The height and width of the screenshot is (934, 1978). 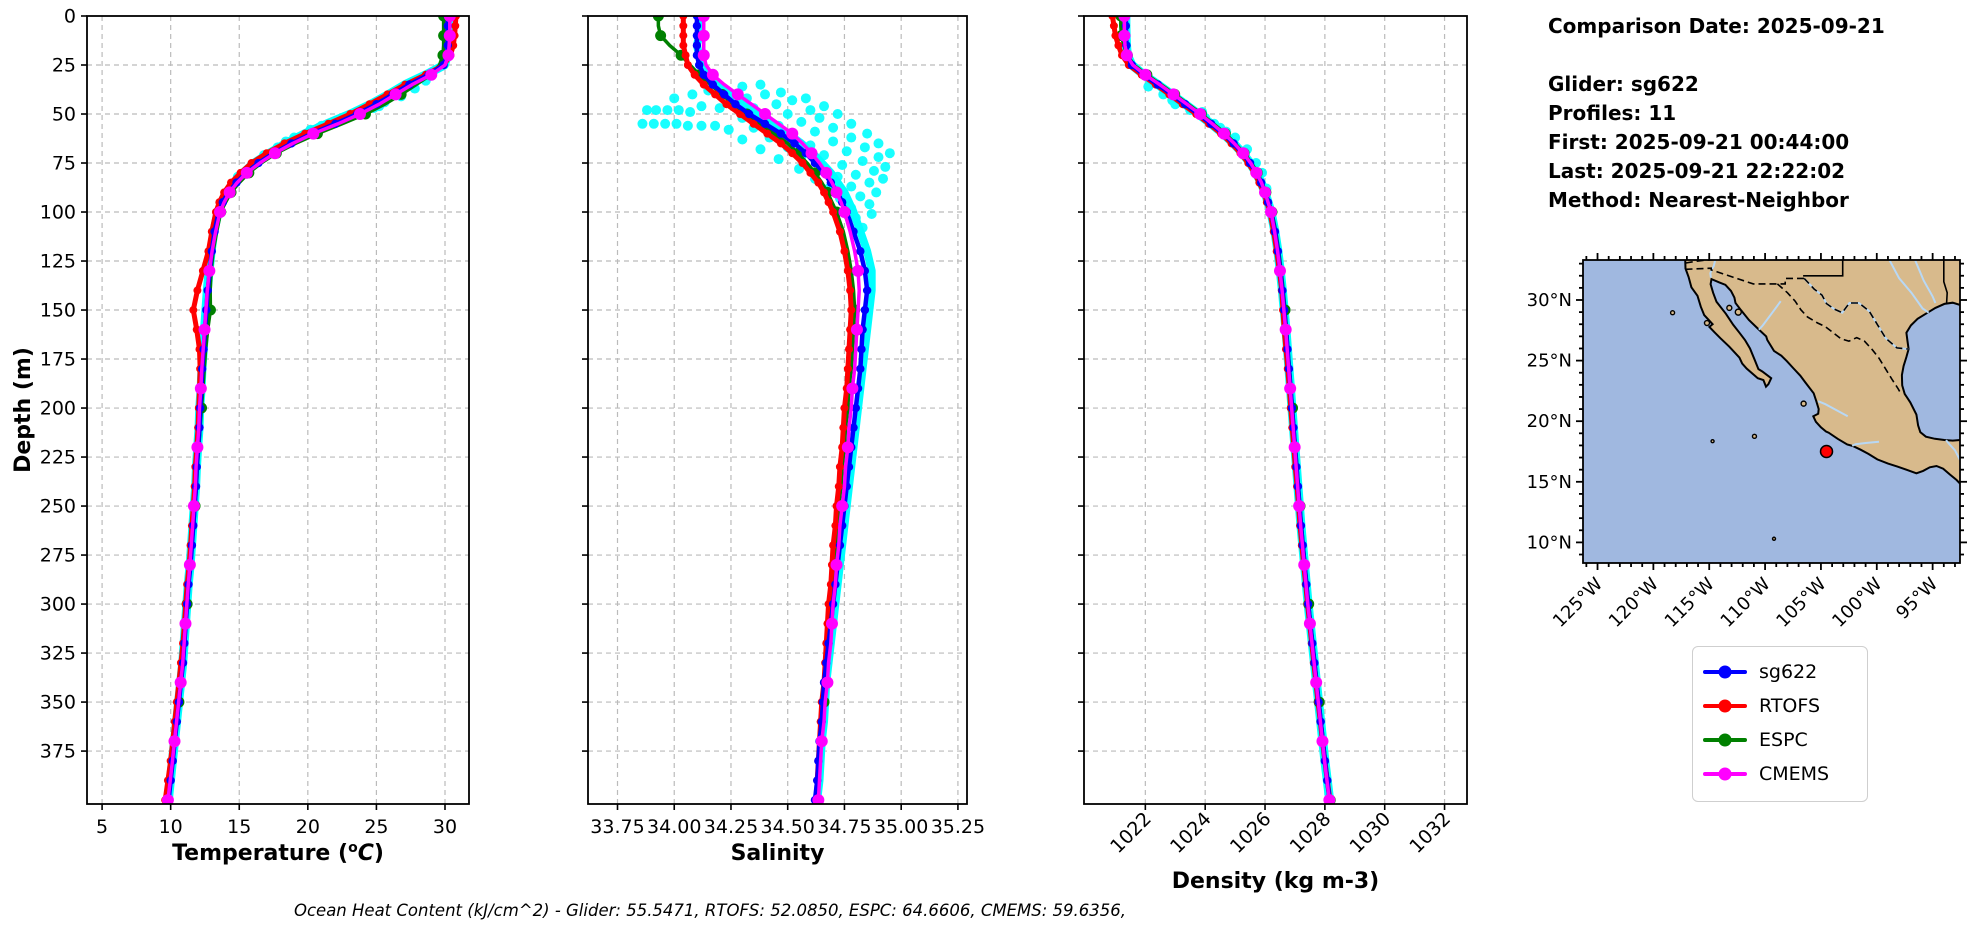 I want to click on x-tick-label: 35.25, so click(x=958, y=827).